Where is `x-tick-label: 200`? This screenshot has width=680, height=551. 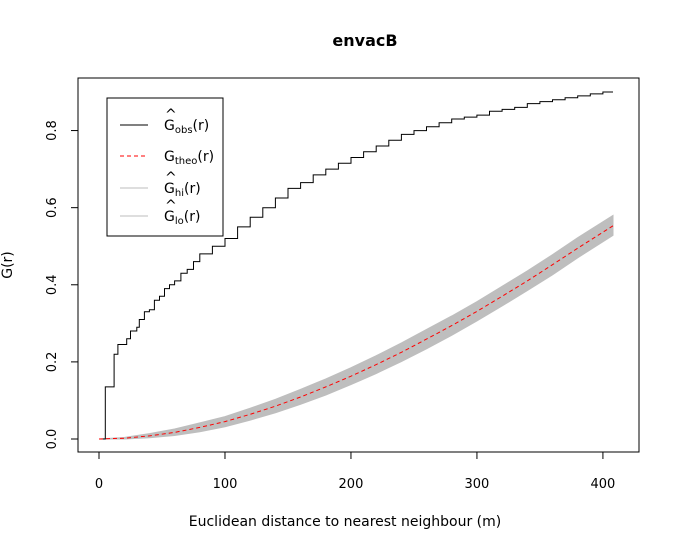
x-tick-label: 200 is located at coordinates (351, 484).